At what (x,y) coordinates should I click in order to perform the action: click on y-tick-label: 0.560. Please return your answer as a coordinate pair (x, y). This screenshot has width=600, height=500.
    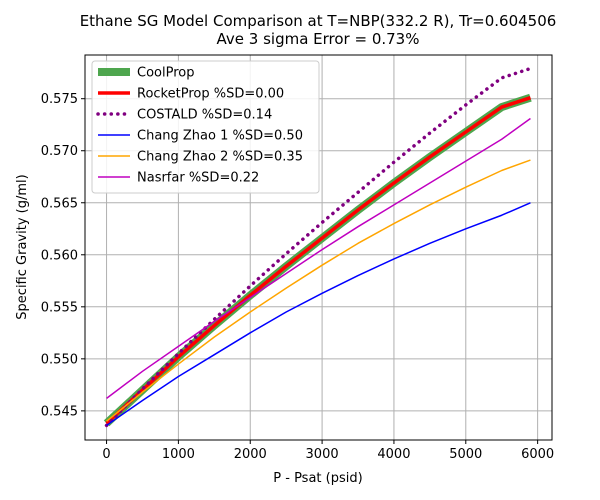
    Looking at the image, I should click on (59, 255).